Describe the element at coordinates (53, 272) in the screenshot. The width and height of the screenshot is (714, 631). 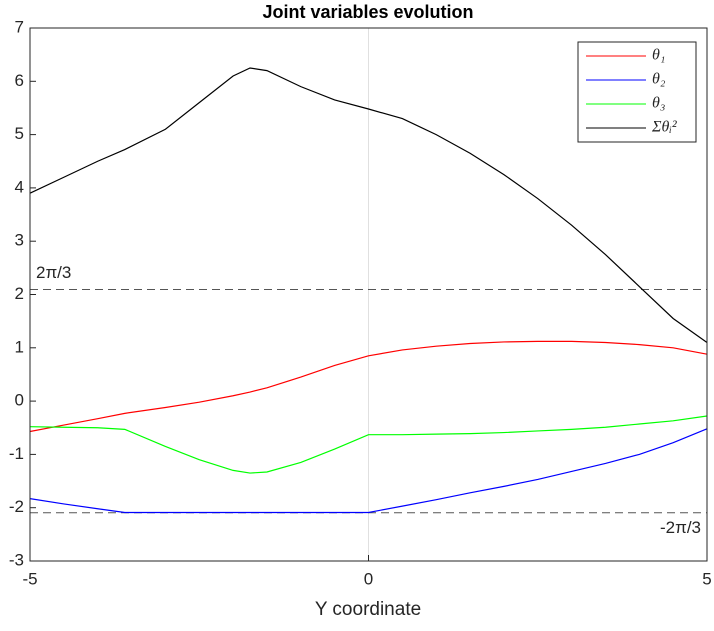
I see `reference-label: 2π/3` at that location.